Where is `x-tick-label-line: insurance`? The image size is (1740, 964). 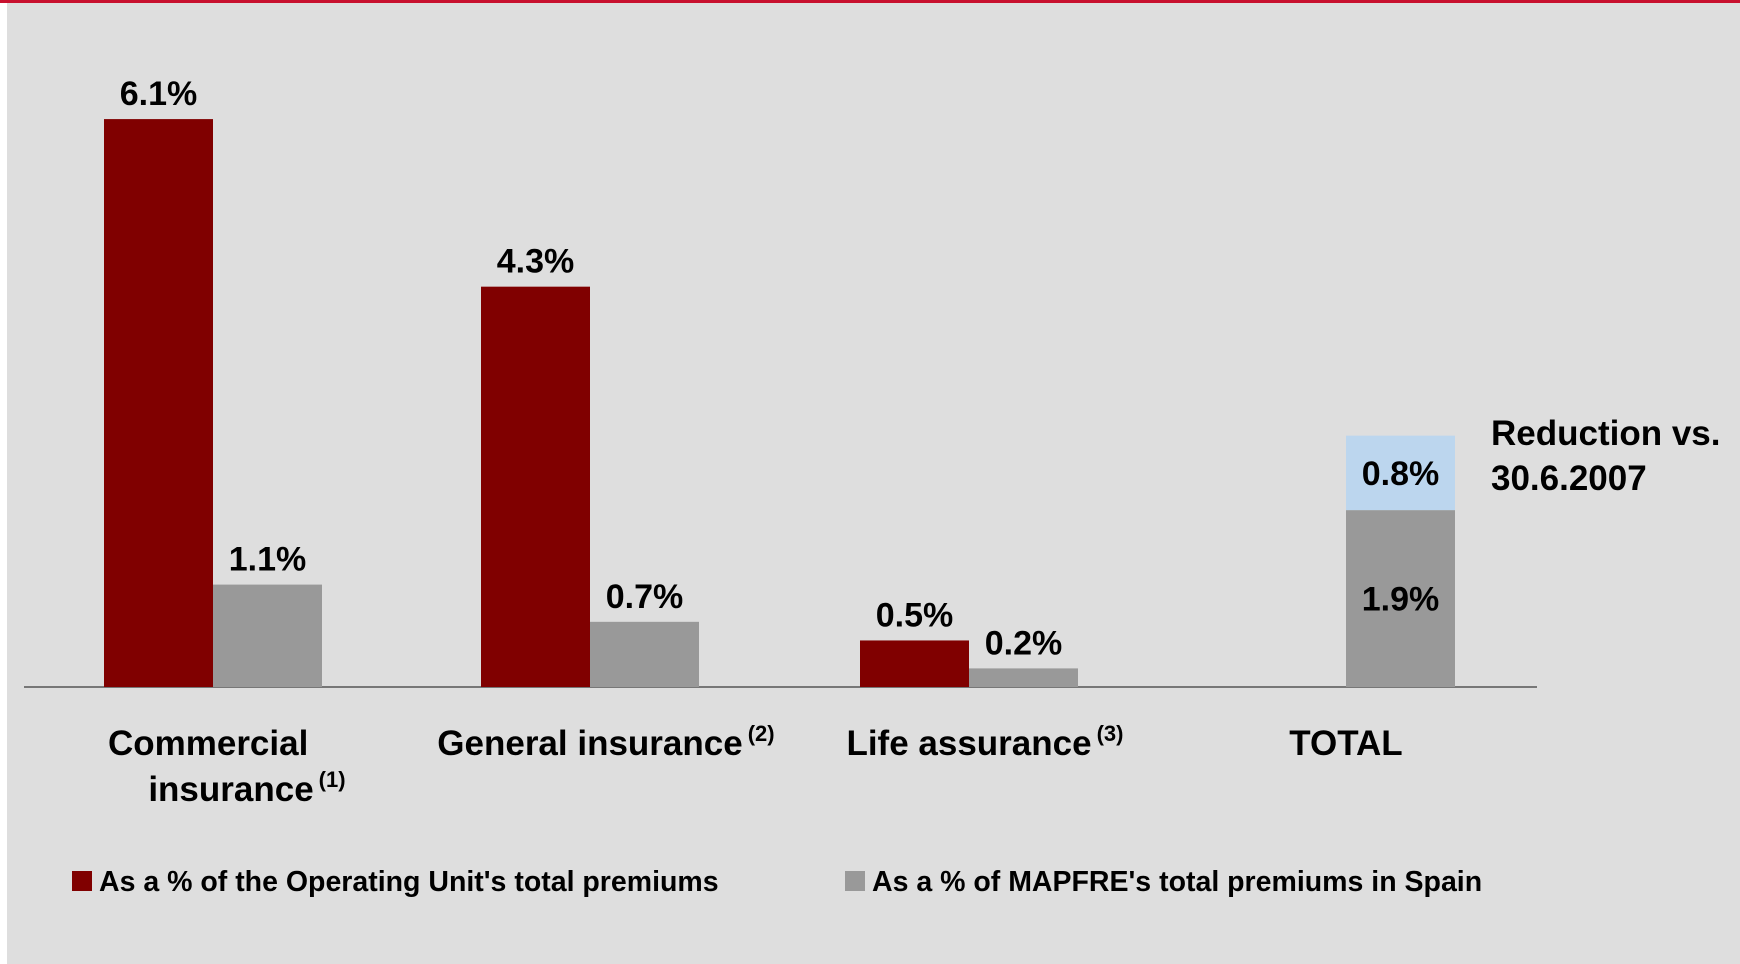 x-tick-label-line: insurance is located at coordinates (230, 789).